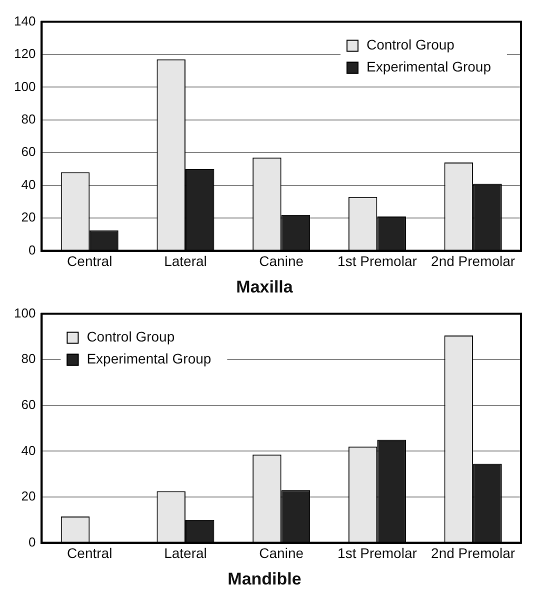 This screenshot has width=535, height=609. I want to click on y-tick-label: 120, so click(25, 54).